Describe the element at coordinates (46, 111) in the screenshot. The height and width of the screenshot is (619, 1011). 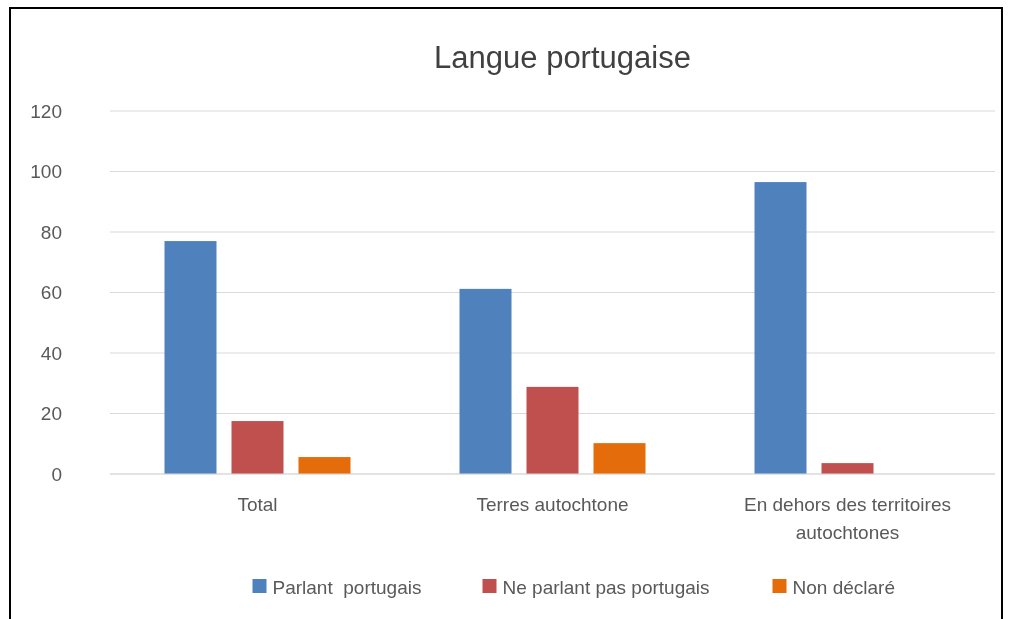
I see `y-tick-label: 120` at that location.